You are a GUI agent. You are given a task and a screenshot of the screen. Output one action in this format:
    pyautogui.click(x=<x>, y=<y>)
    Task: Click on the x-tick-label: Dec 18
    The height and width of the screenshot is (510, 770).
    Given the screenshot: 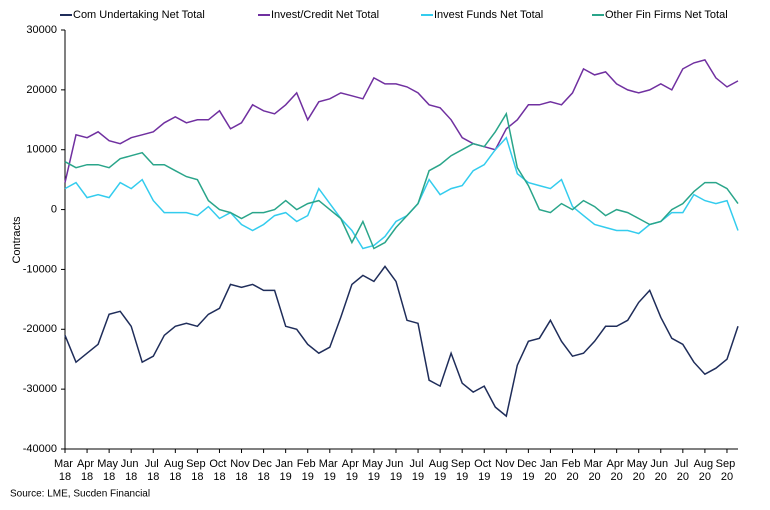 What is the action you would take?
    pyautogui.click(x=263, y=470)
    